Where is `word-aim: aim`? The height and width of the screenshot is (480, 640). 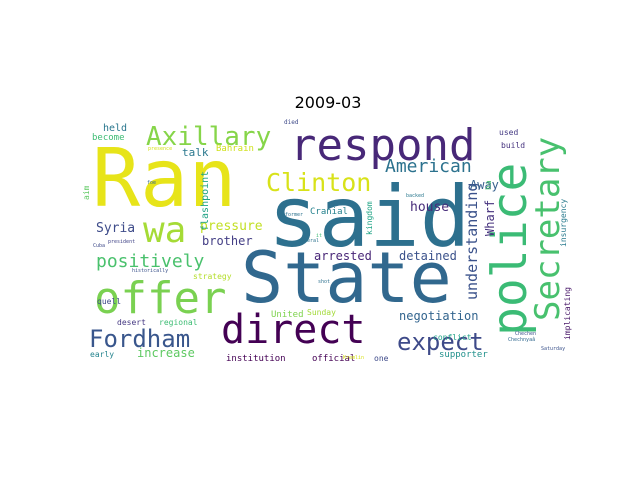 word-aim: aim is located at coordinates (86, 192).